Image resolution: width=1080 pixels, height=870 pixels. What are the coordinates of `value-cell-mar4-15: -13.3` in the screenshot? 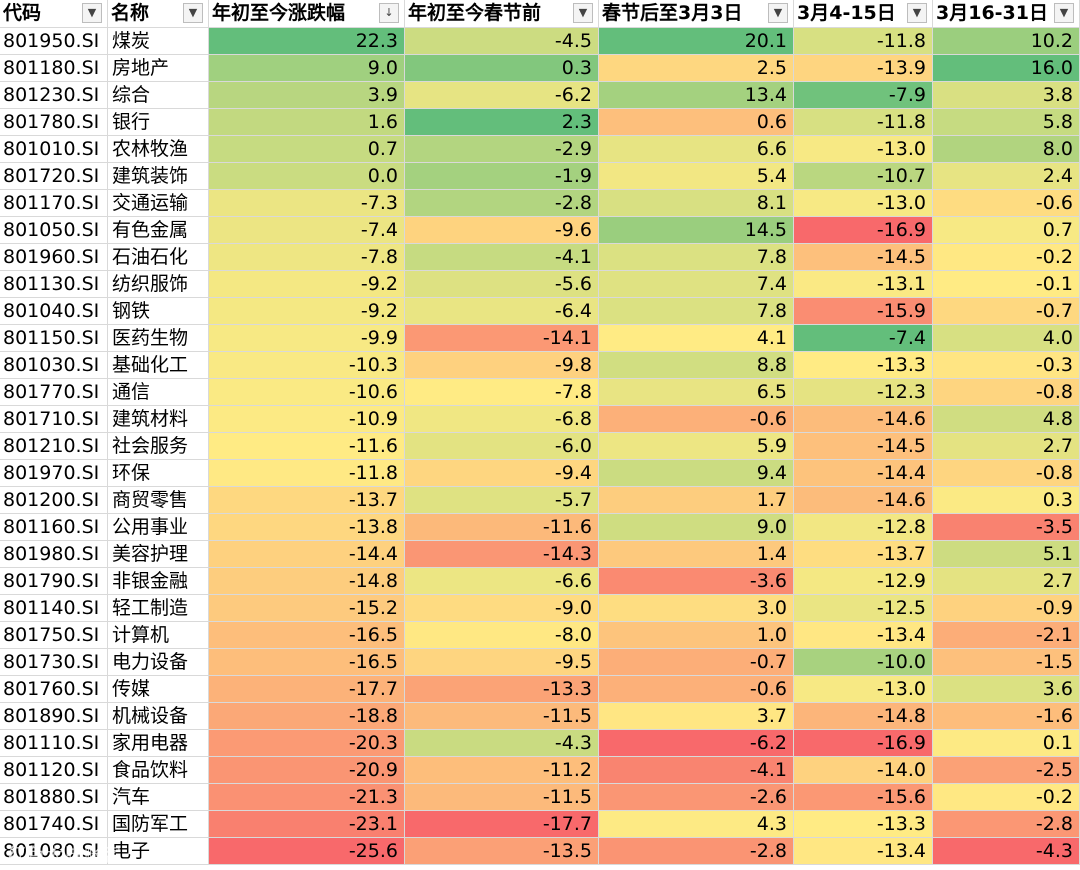 It's located at (863, 365).